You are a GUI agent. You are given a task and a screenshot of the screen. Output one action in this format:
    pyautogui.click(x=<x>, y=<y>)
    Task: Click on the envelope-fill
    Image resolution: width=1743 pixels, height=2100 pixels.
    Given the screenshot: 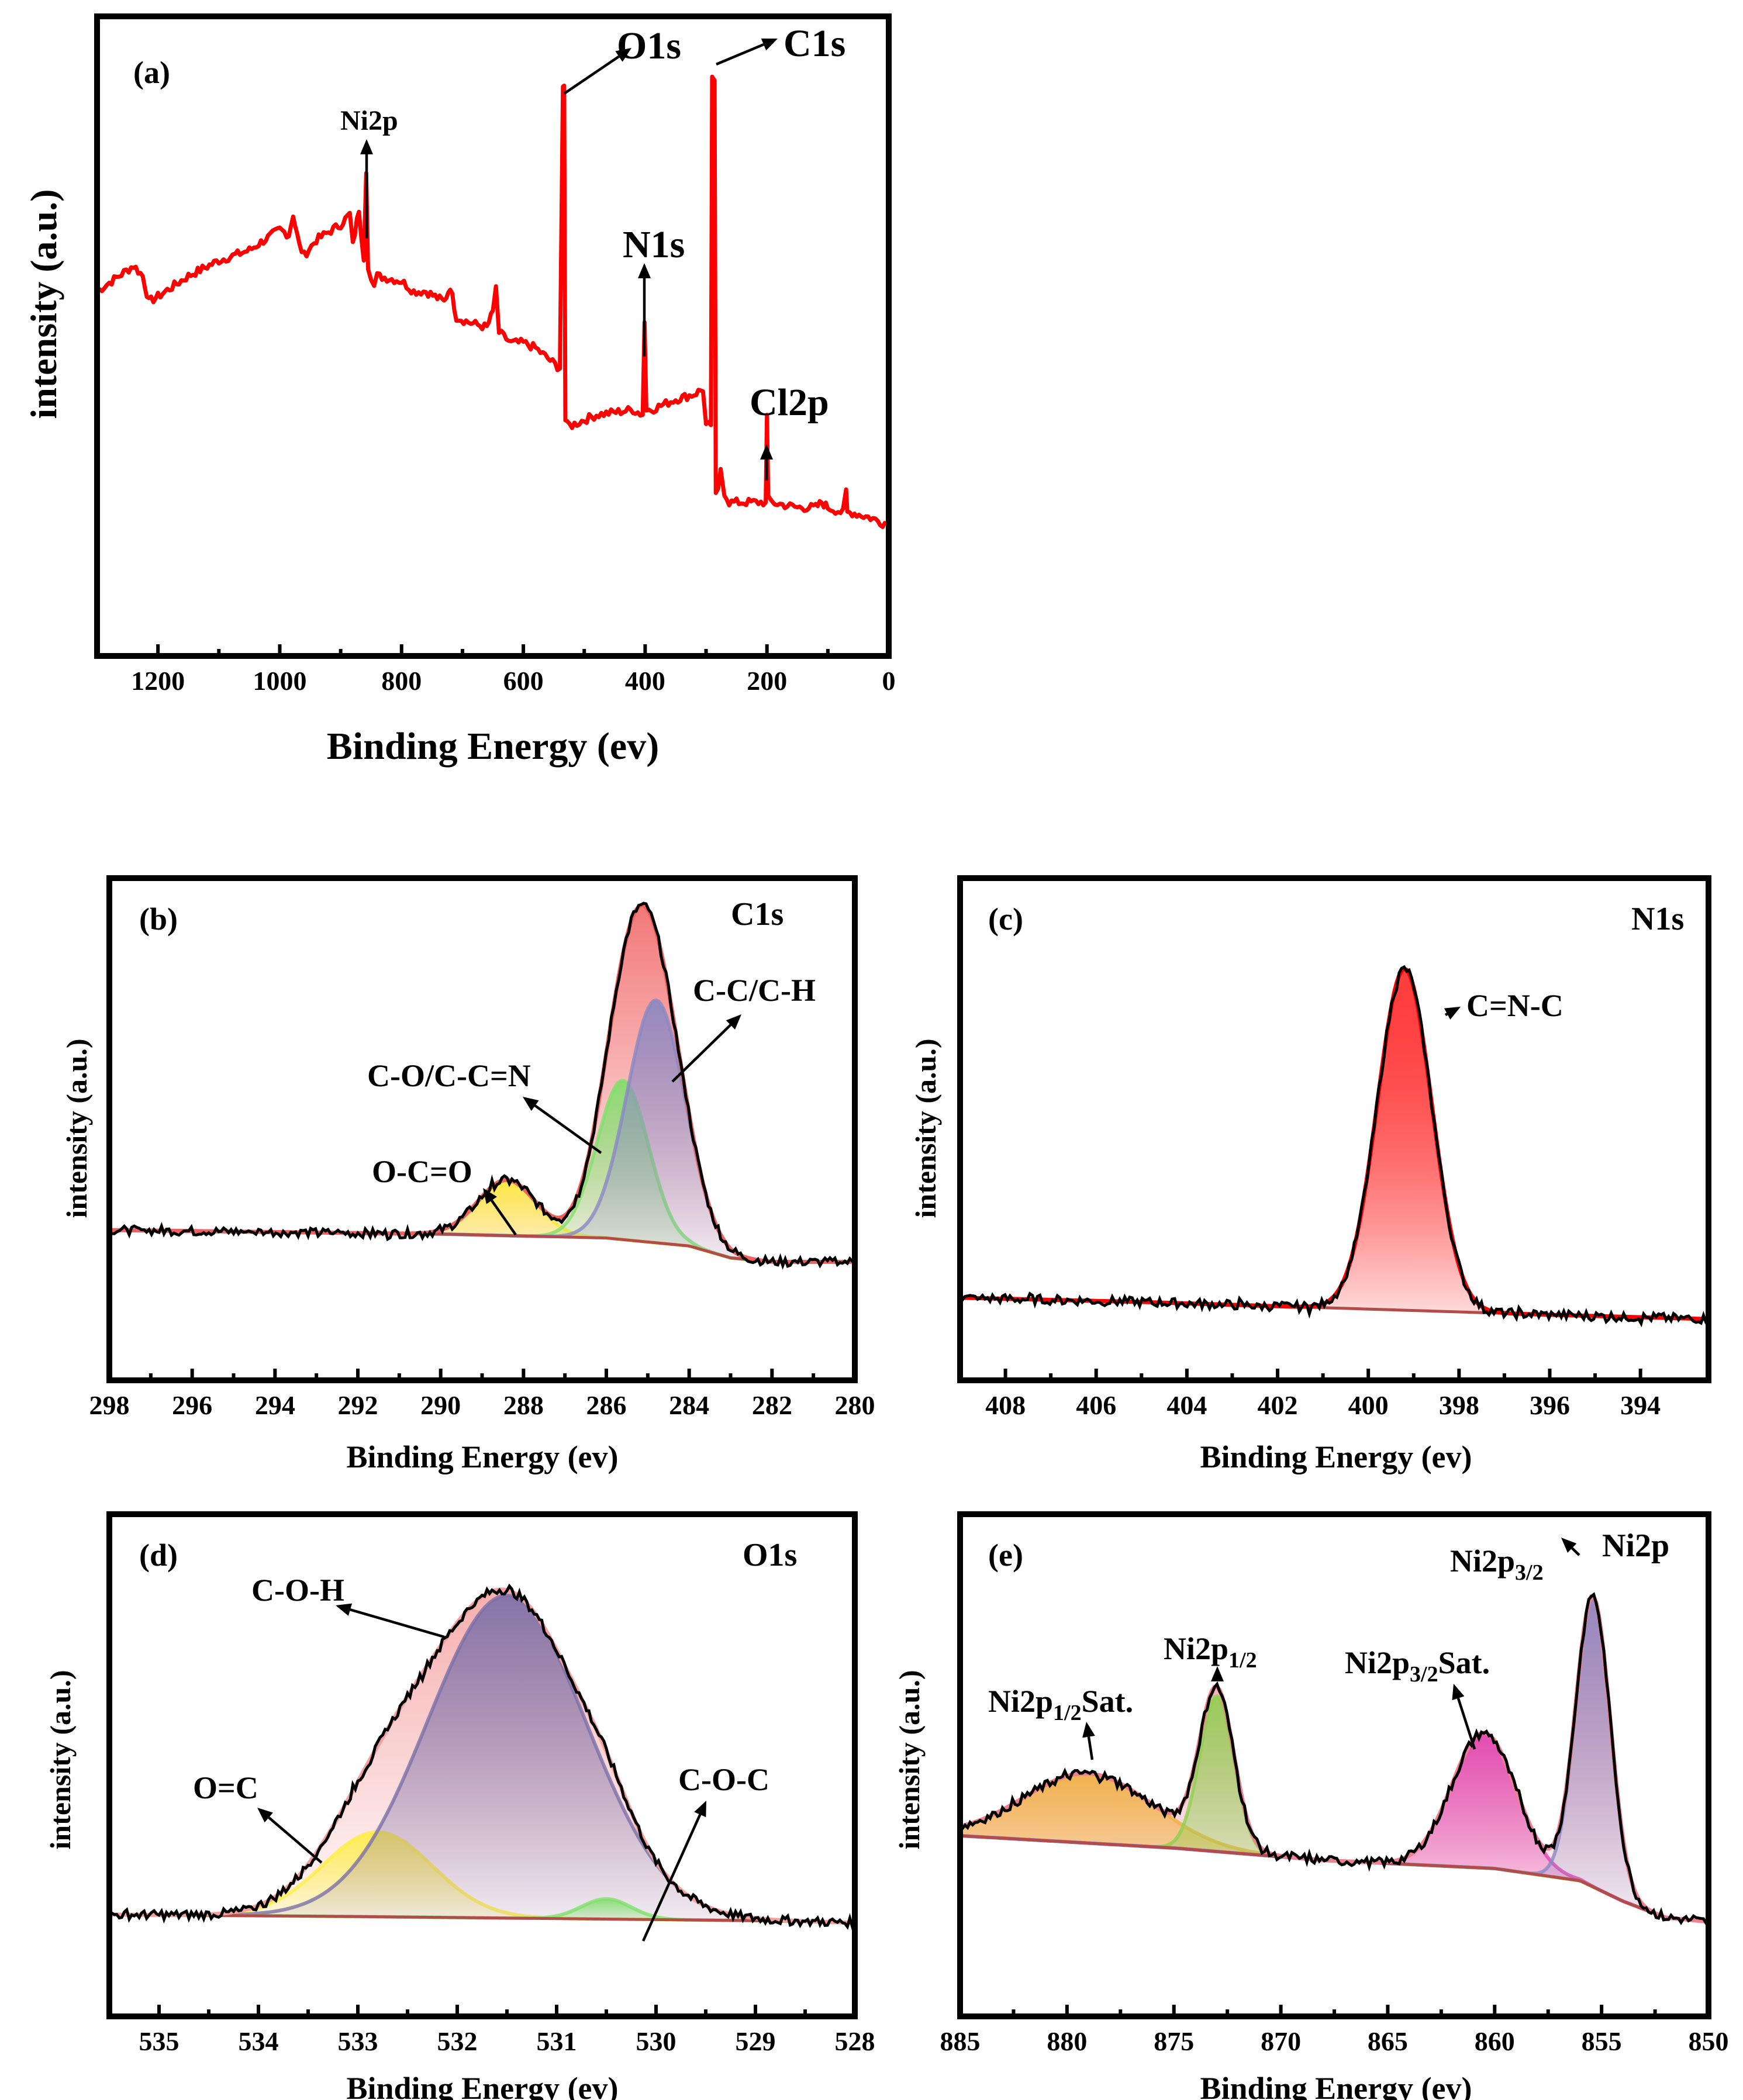 What is the action you would take?
    pyautogui.click(x=1335, y=1145)
    